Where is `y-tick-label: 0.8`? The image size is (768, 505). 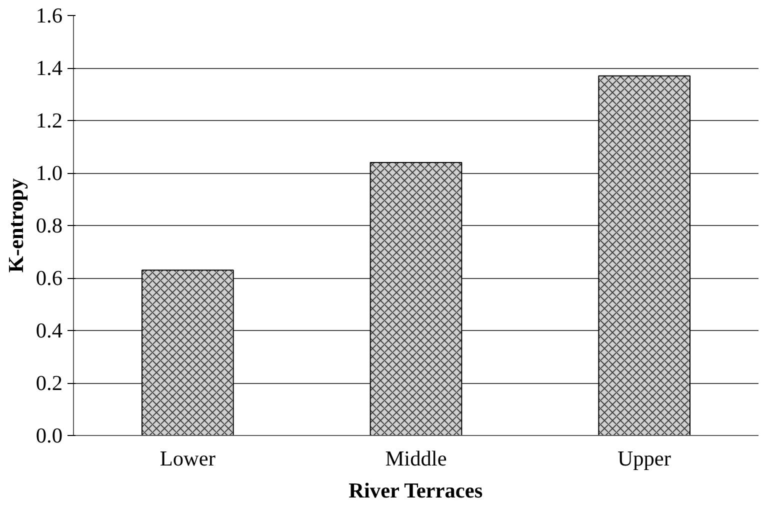
y-tick-label: 0.8 is located at coordinates (49, 226).